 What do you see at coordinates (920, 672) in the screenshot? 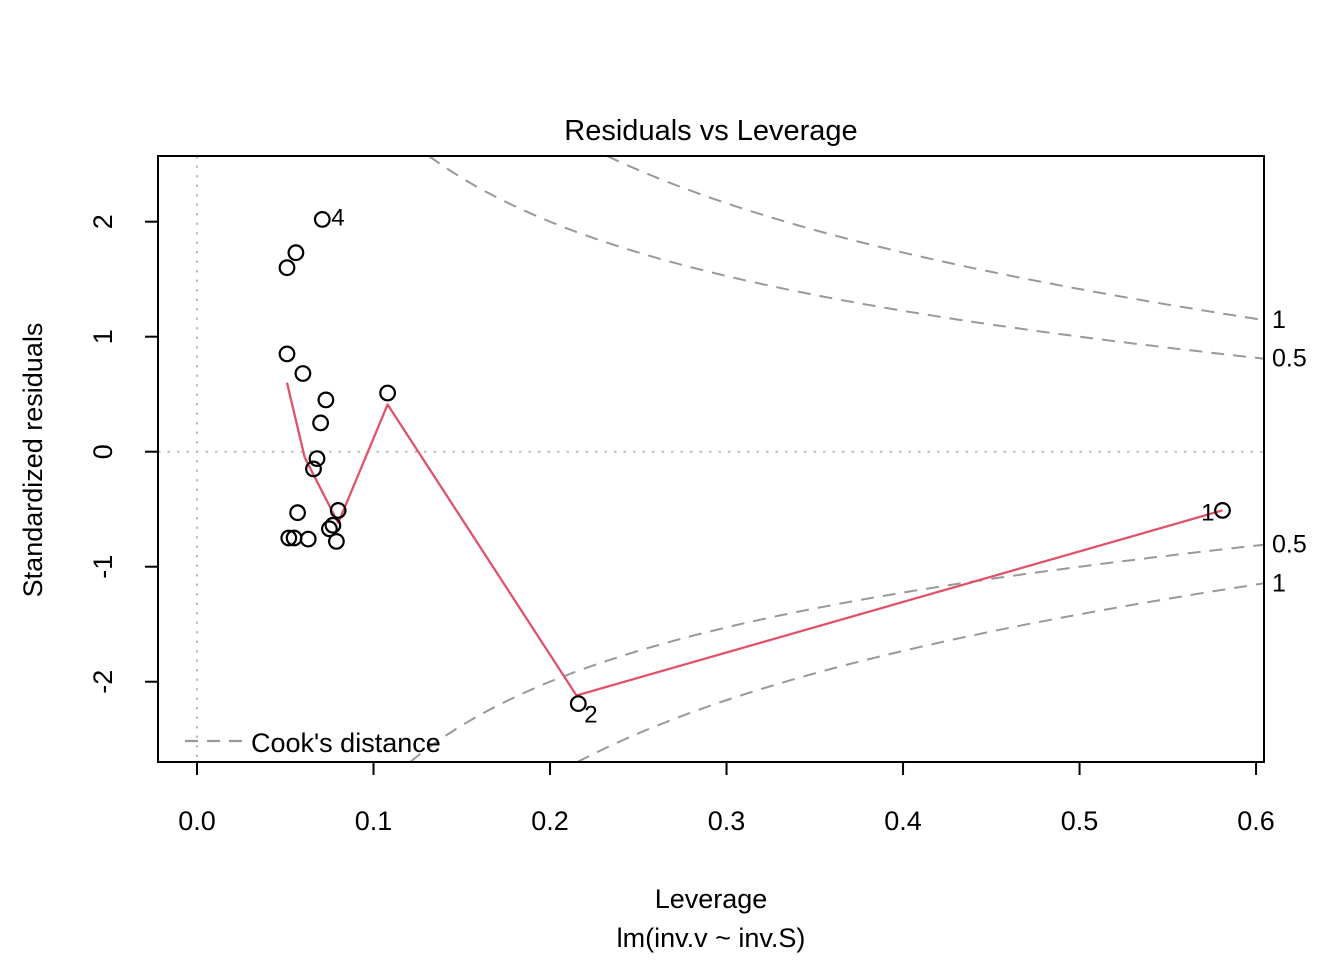
I see `cooks-distance-contour-1-lower` at bounding box center [920, 672].